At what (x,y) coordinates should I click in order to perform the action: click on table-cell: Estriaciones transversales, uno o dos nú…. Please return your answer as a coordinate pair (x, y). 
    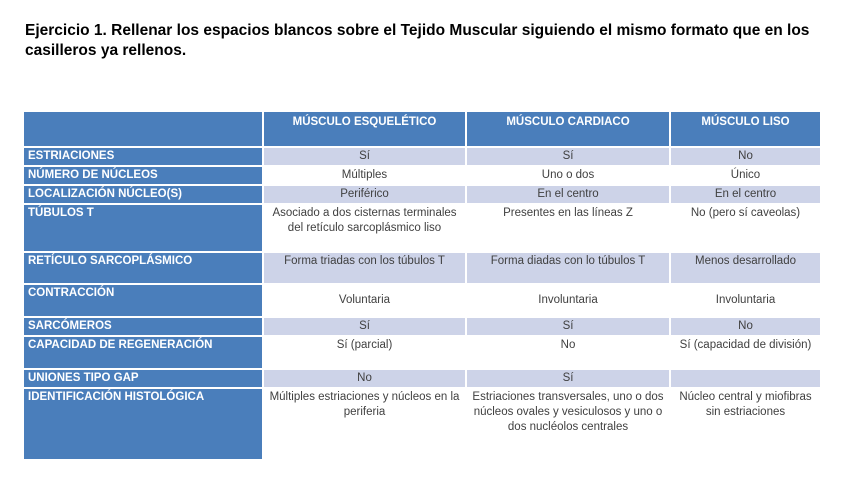
    Looking at the image, I should click on (568, 424).